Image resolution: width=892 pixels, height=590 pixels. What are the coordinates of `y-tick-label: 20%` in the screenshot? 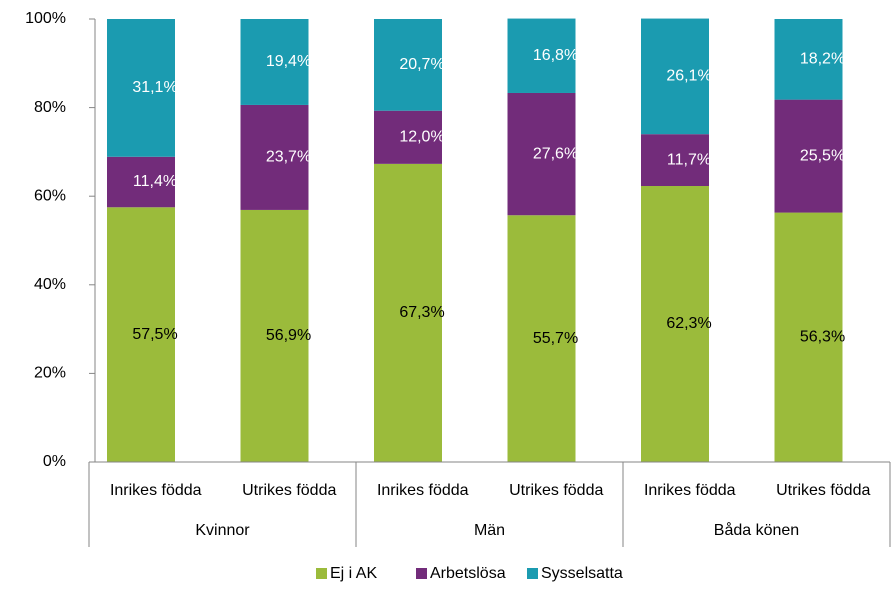 It's located at (50, 373).